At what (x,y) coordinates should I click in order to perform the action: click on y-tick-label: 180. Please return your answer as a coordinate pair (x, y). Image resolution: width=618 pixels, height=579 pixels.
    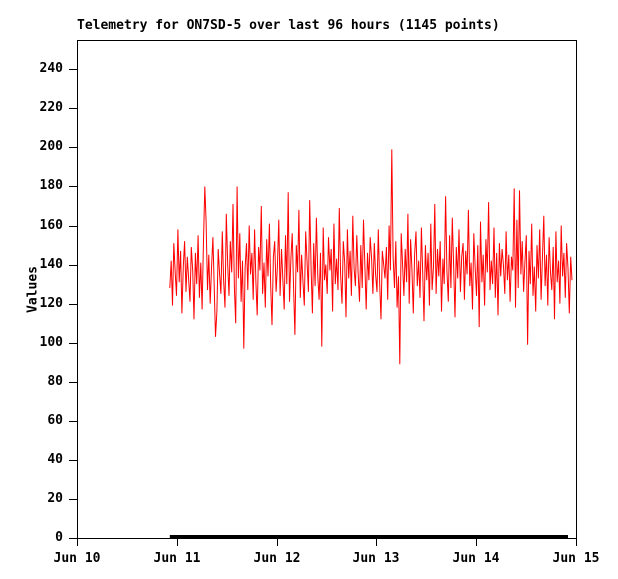
    Looking at the image, I should click on (51, 185).